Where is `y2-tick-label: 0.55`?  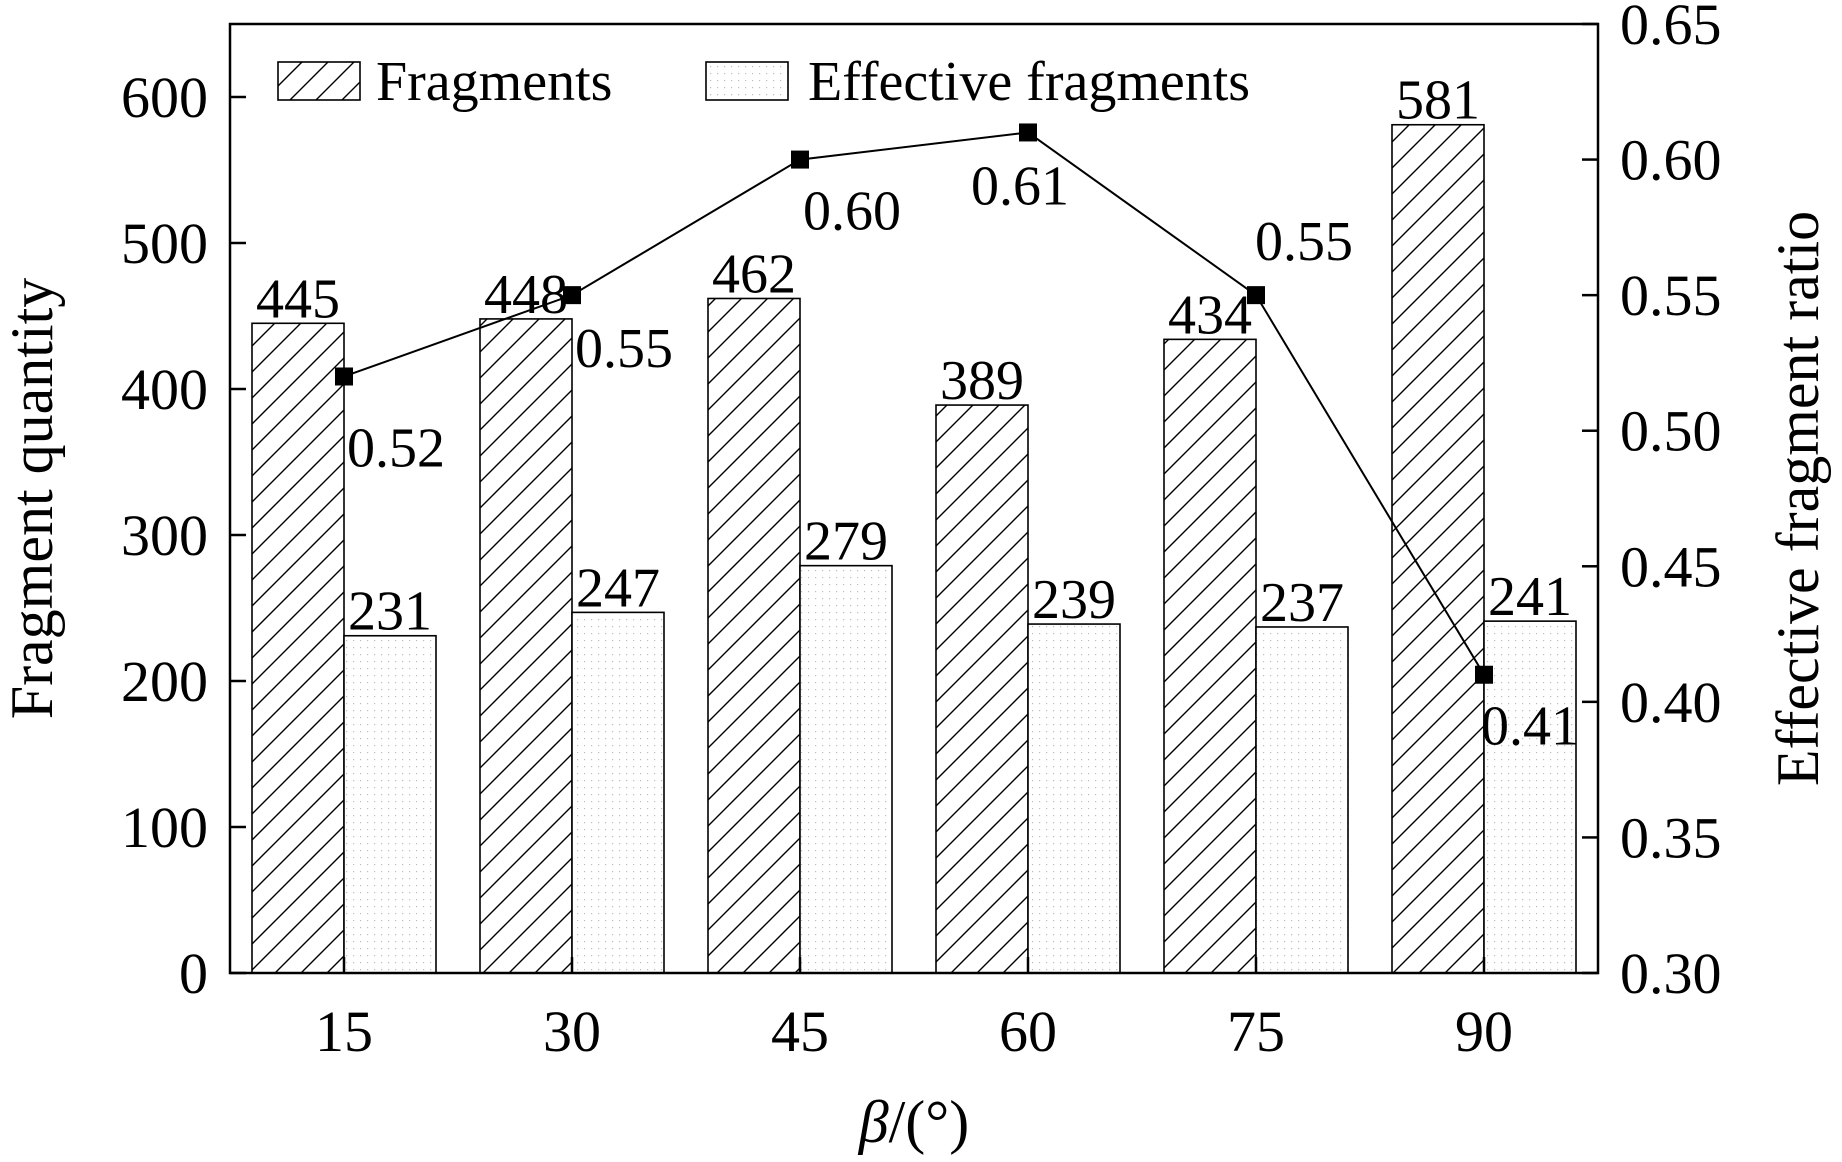 y2-tick-label: 0.55 is located at coordinates (1671, 295).